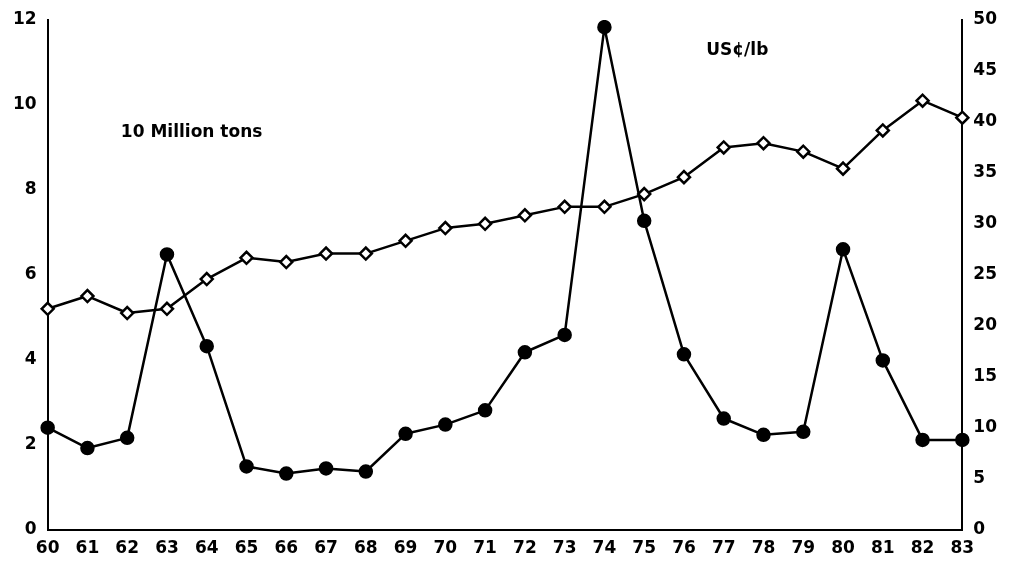  Describe the element at coordinates (979, 477) in the screenshot. I see `y2-tick-label: 5` at that location.